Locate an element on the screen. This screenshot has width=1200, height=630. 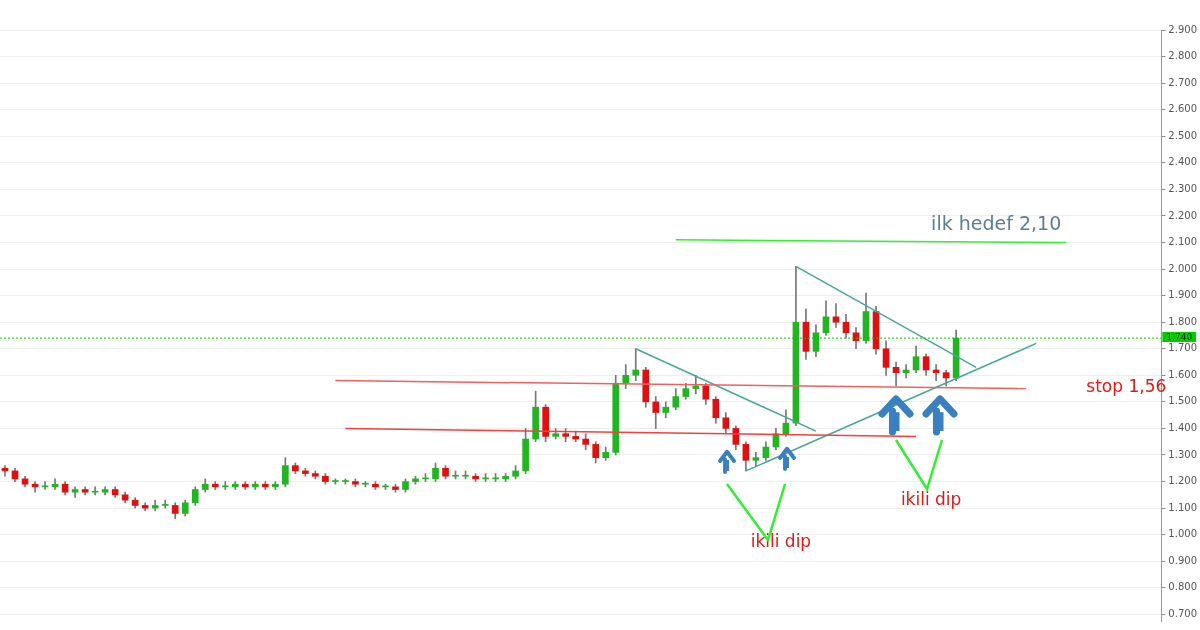
y-tick-label: 1.500 is located at coordinates (1183, 401).